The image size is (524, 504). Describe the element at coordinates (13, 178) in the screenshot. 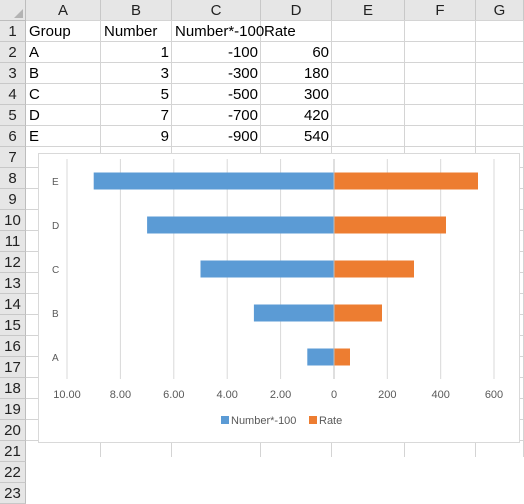

I see `row-header-8: 8` at that location.